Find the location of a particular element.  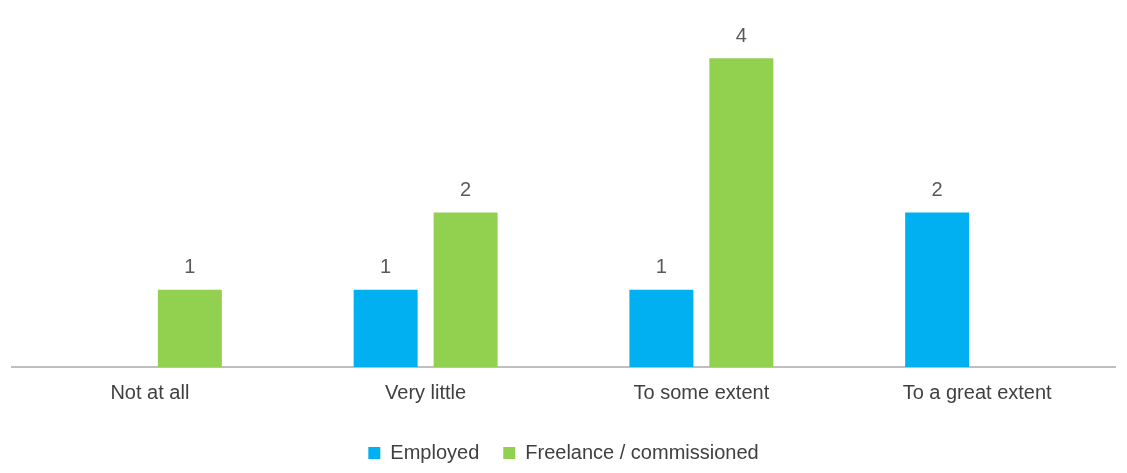

x-tick-label: To a great extent is located at coordinates (977, 391).